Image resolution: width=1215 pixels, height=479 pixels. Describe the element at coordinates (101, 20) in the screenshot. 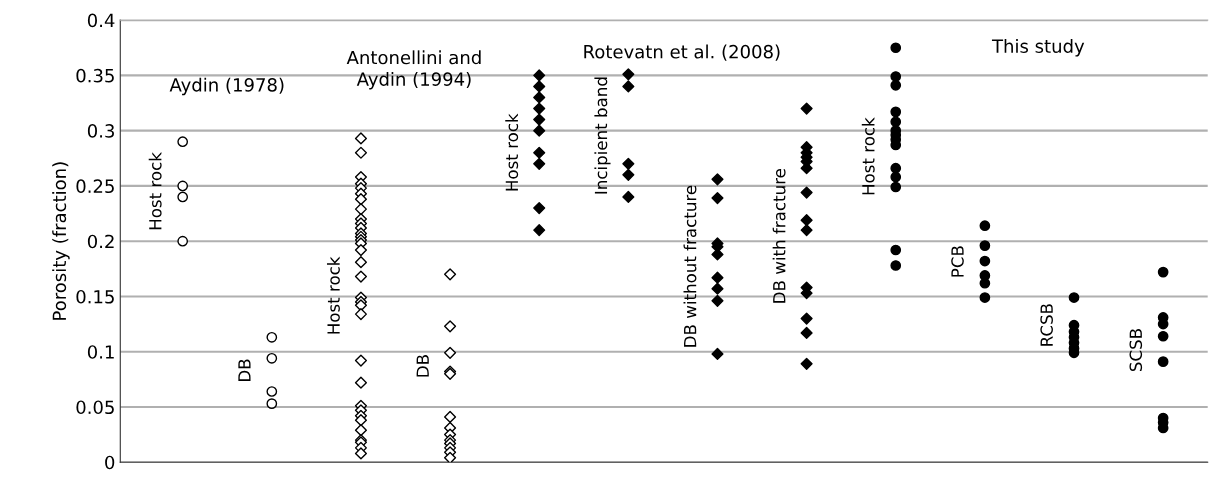

I see `y-tick-label: 0.4` at that location.